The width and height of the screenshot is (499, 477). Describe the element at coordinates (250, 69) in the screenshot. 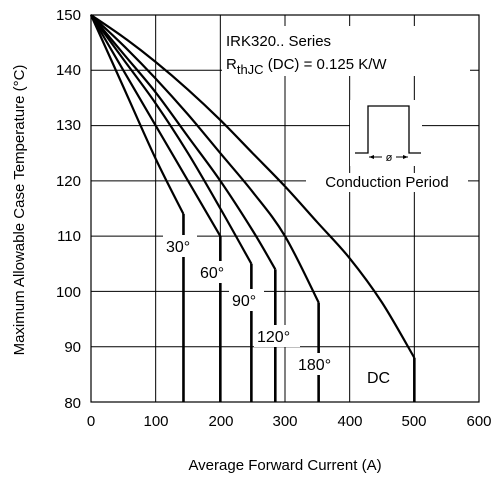

I see `rth-subscript: thJC` at that location.